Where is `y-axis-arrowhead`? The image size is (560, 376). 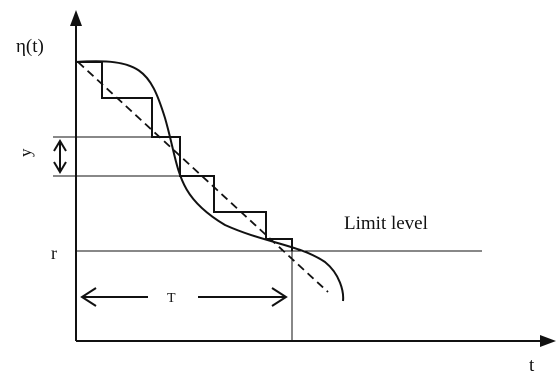 y-axis-arrowhead is located at coordinates (76, 18).